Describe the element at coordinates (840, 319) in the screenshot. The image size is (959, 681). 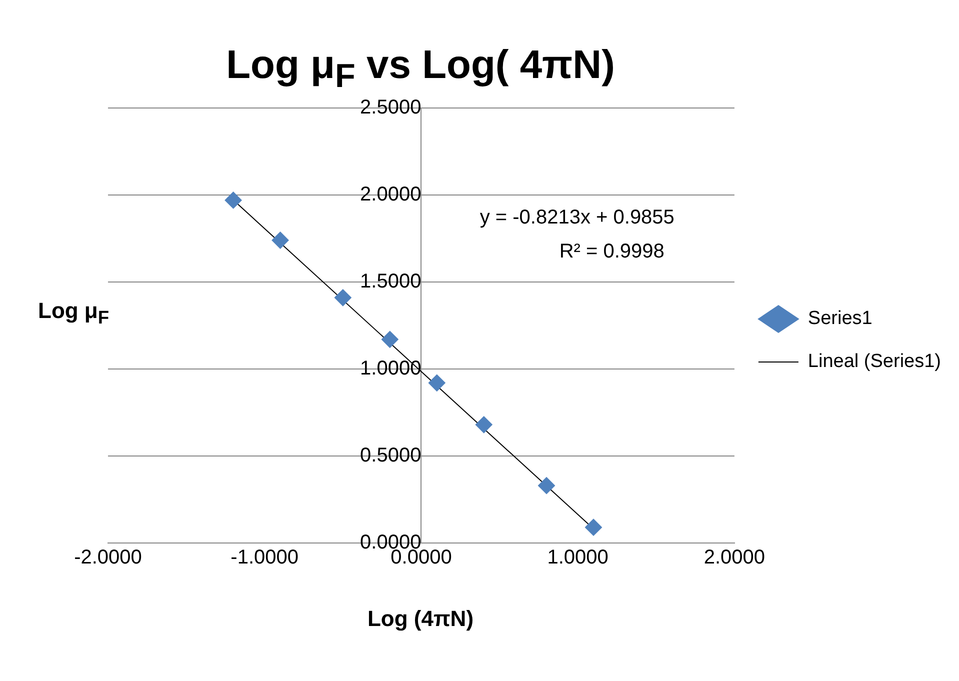
I see `legend-label: Series1` at that location.